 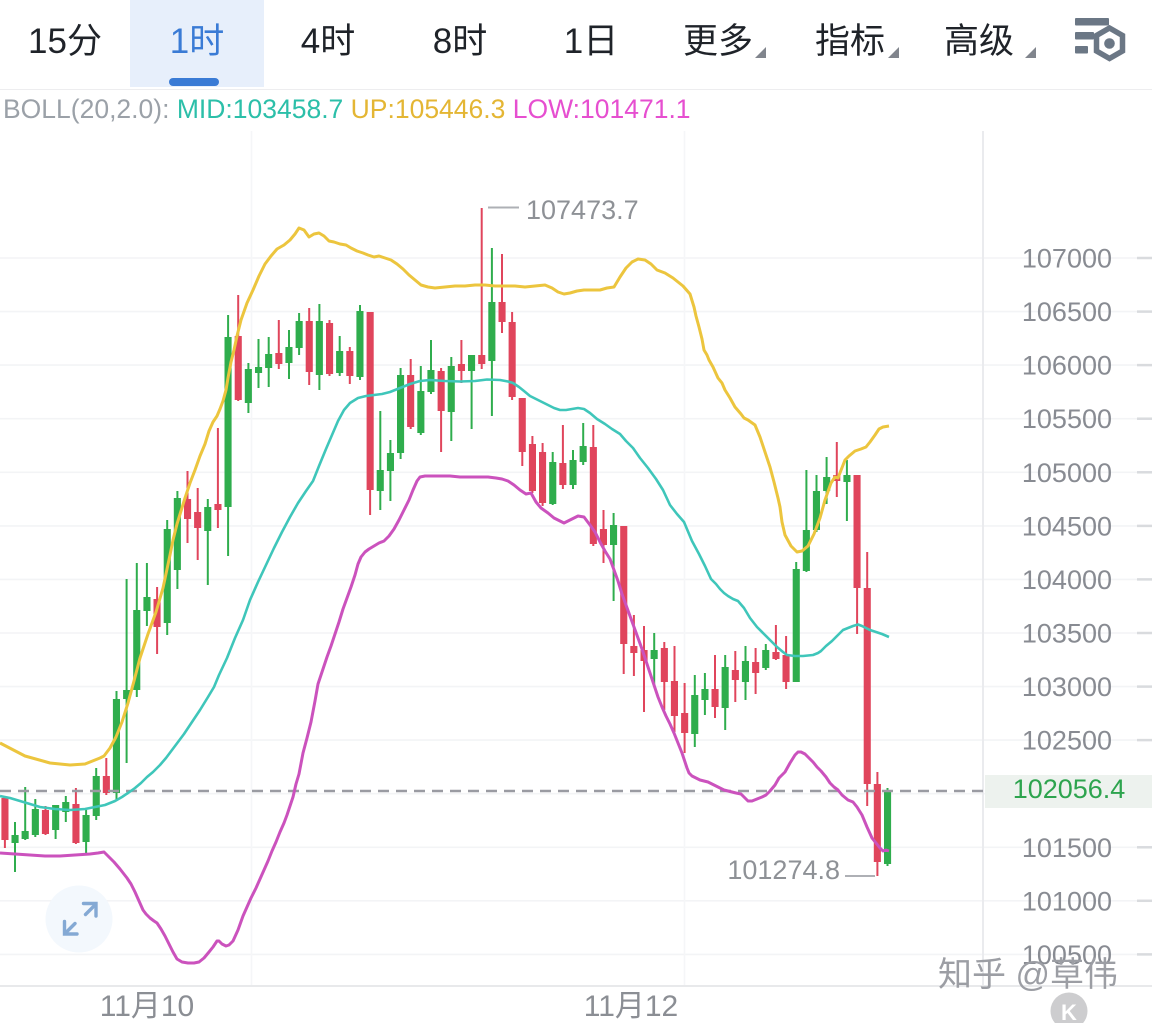 What do you see at coordinates (147, 1006) in the screenshot?
I see `svg-text: 11月10` at bounding box center [147, 1006].